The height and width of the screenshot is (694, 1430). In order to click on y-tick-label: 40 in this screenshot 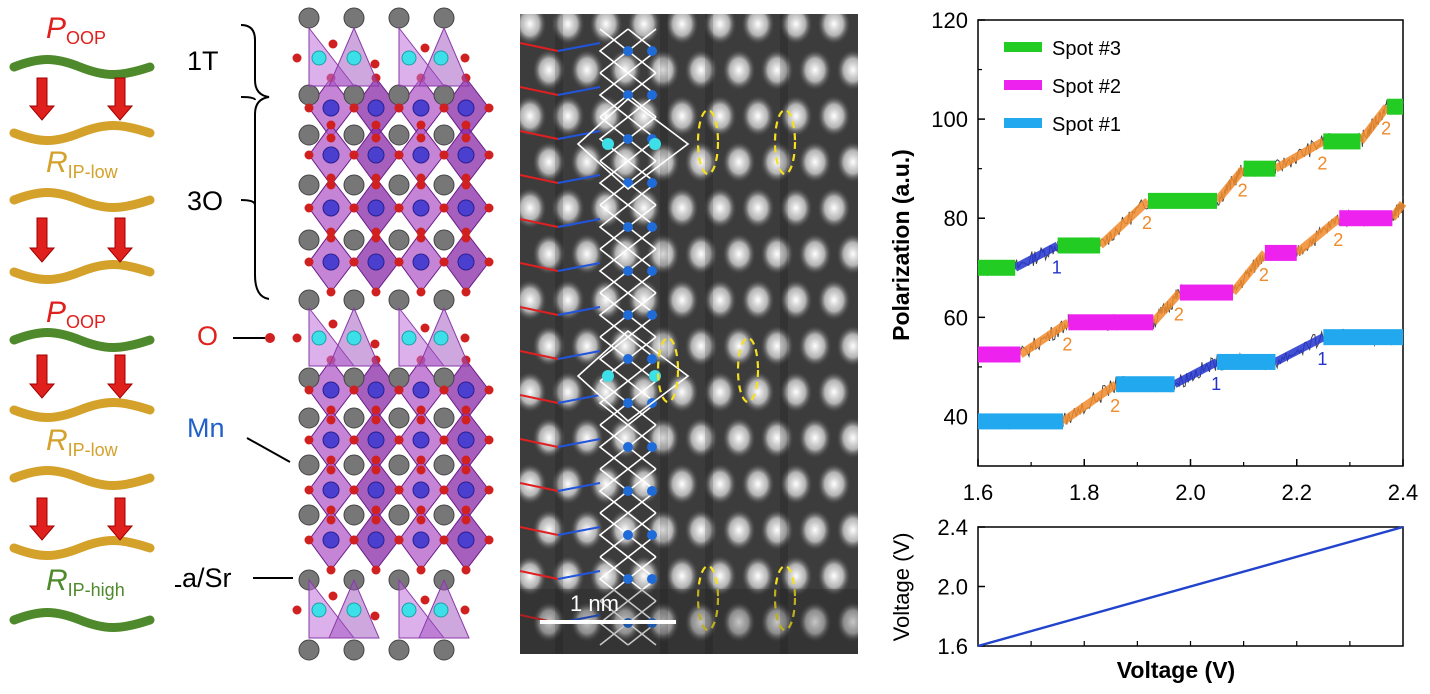, I will do `click(956, 416)`.